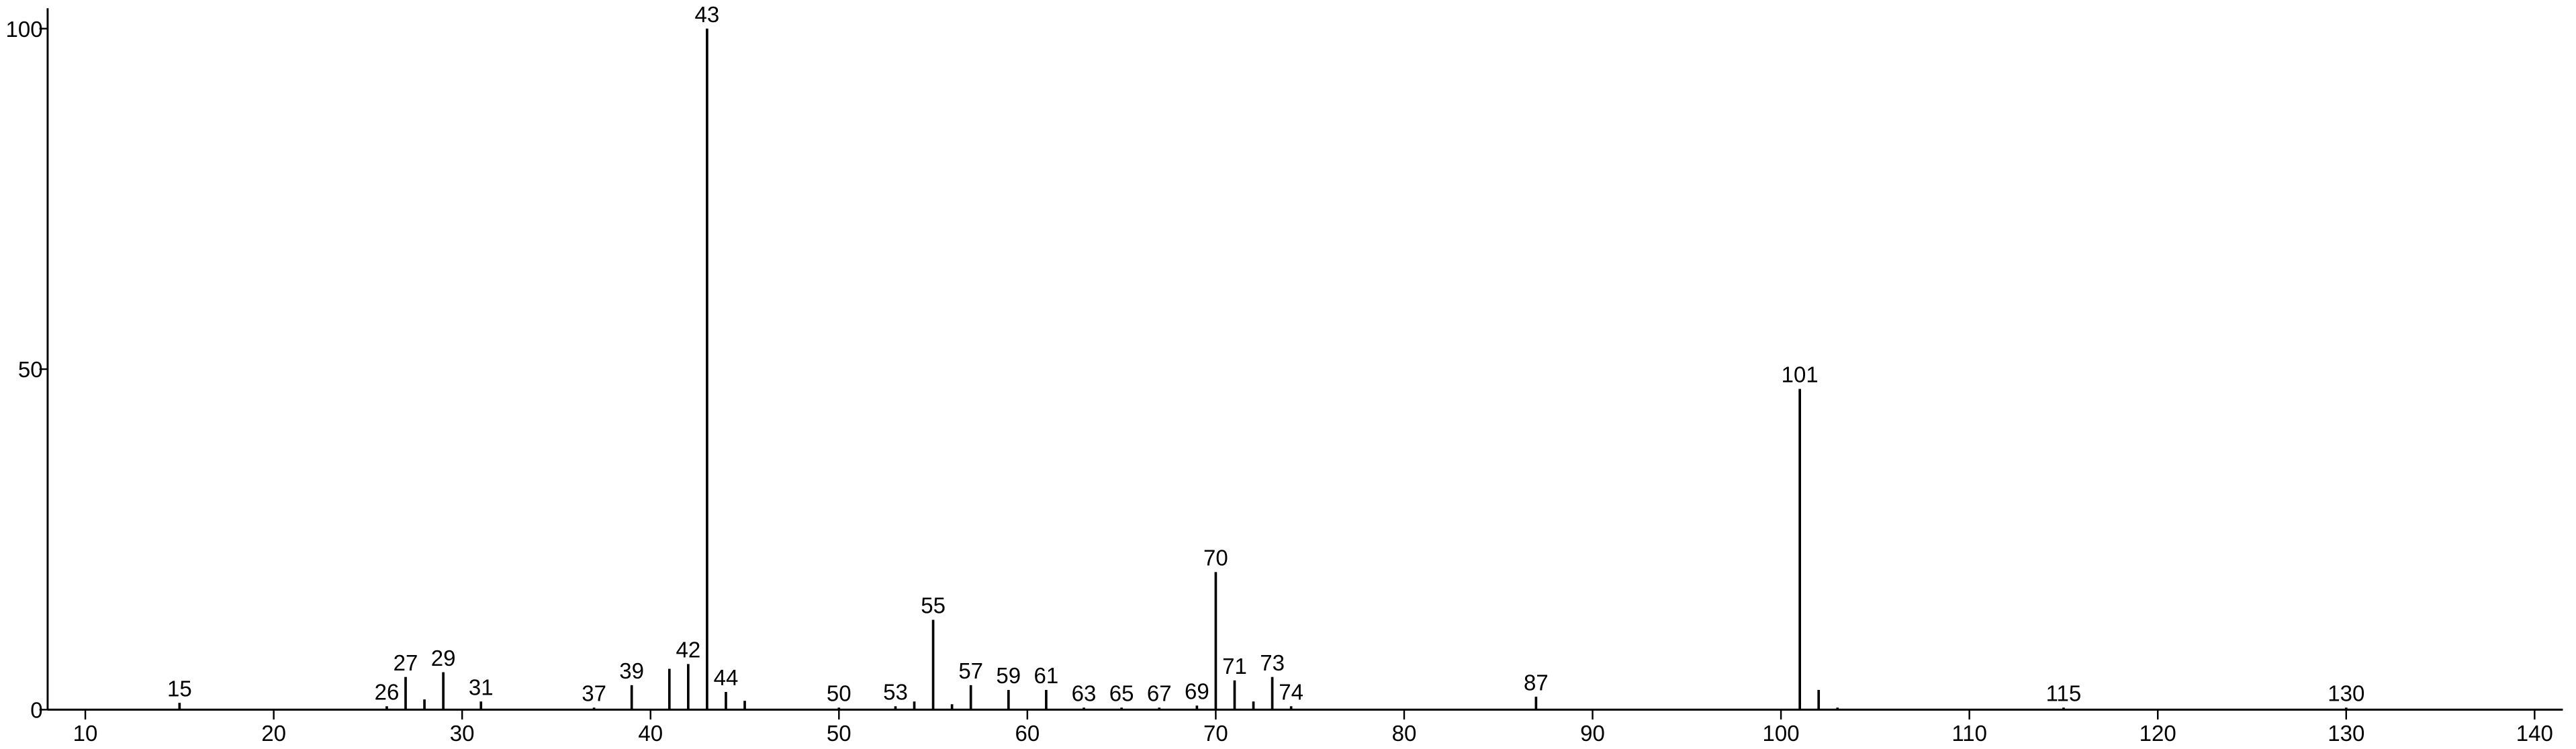 The width and height of the screenshot is (2576, 749). Describe the element at coordinates (631, 671) in the screenshot. I see `peak-label: 39` at that location.